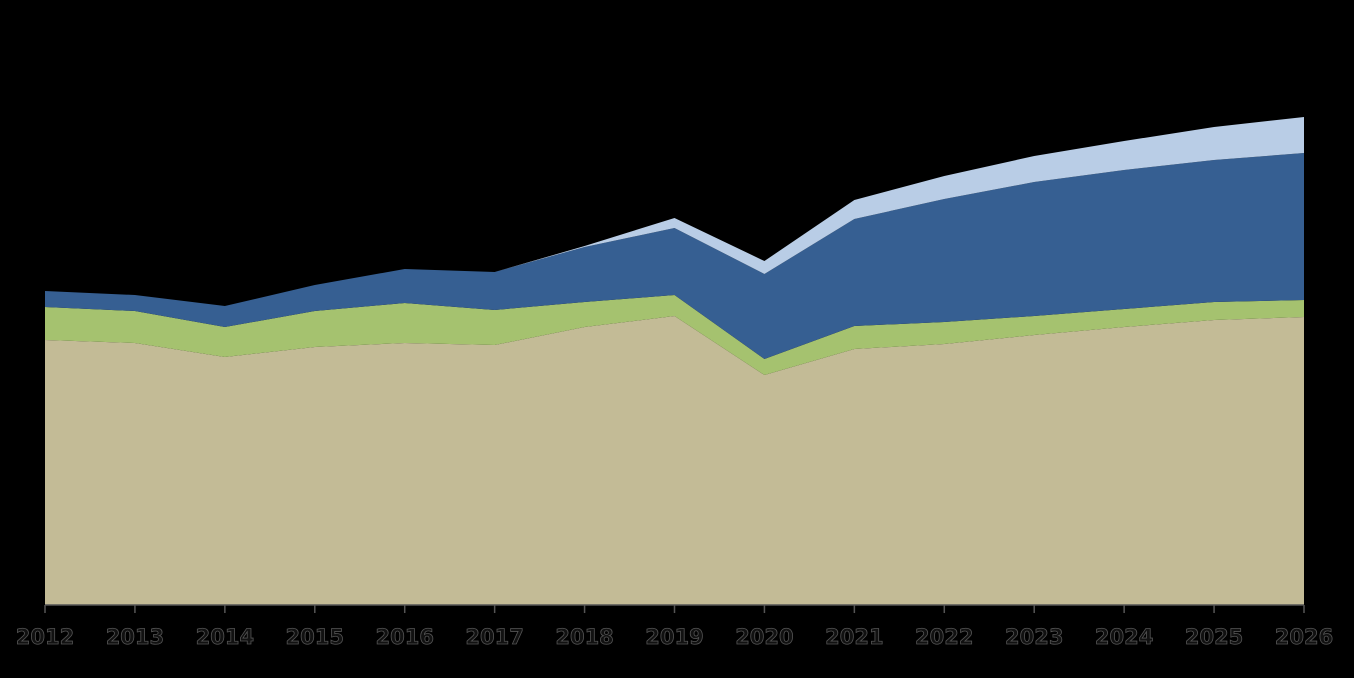 The height and width of the screenshot is (678, 1354). Describe the element at coordinates (944, 637) in the screenshot. I see `x-tick-label: 2022` at that location.